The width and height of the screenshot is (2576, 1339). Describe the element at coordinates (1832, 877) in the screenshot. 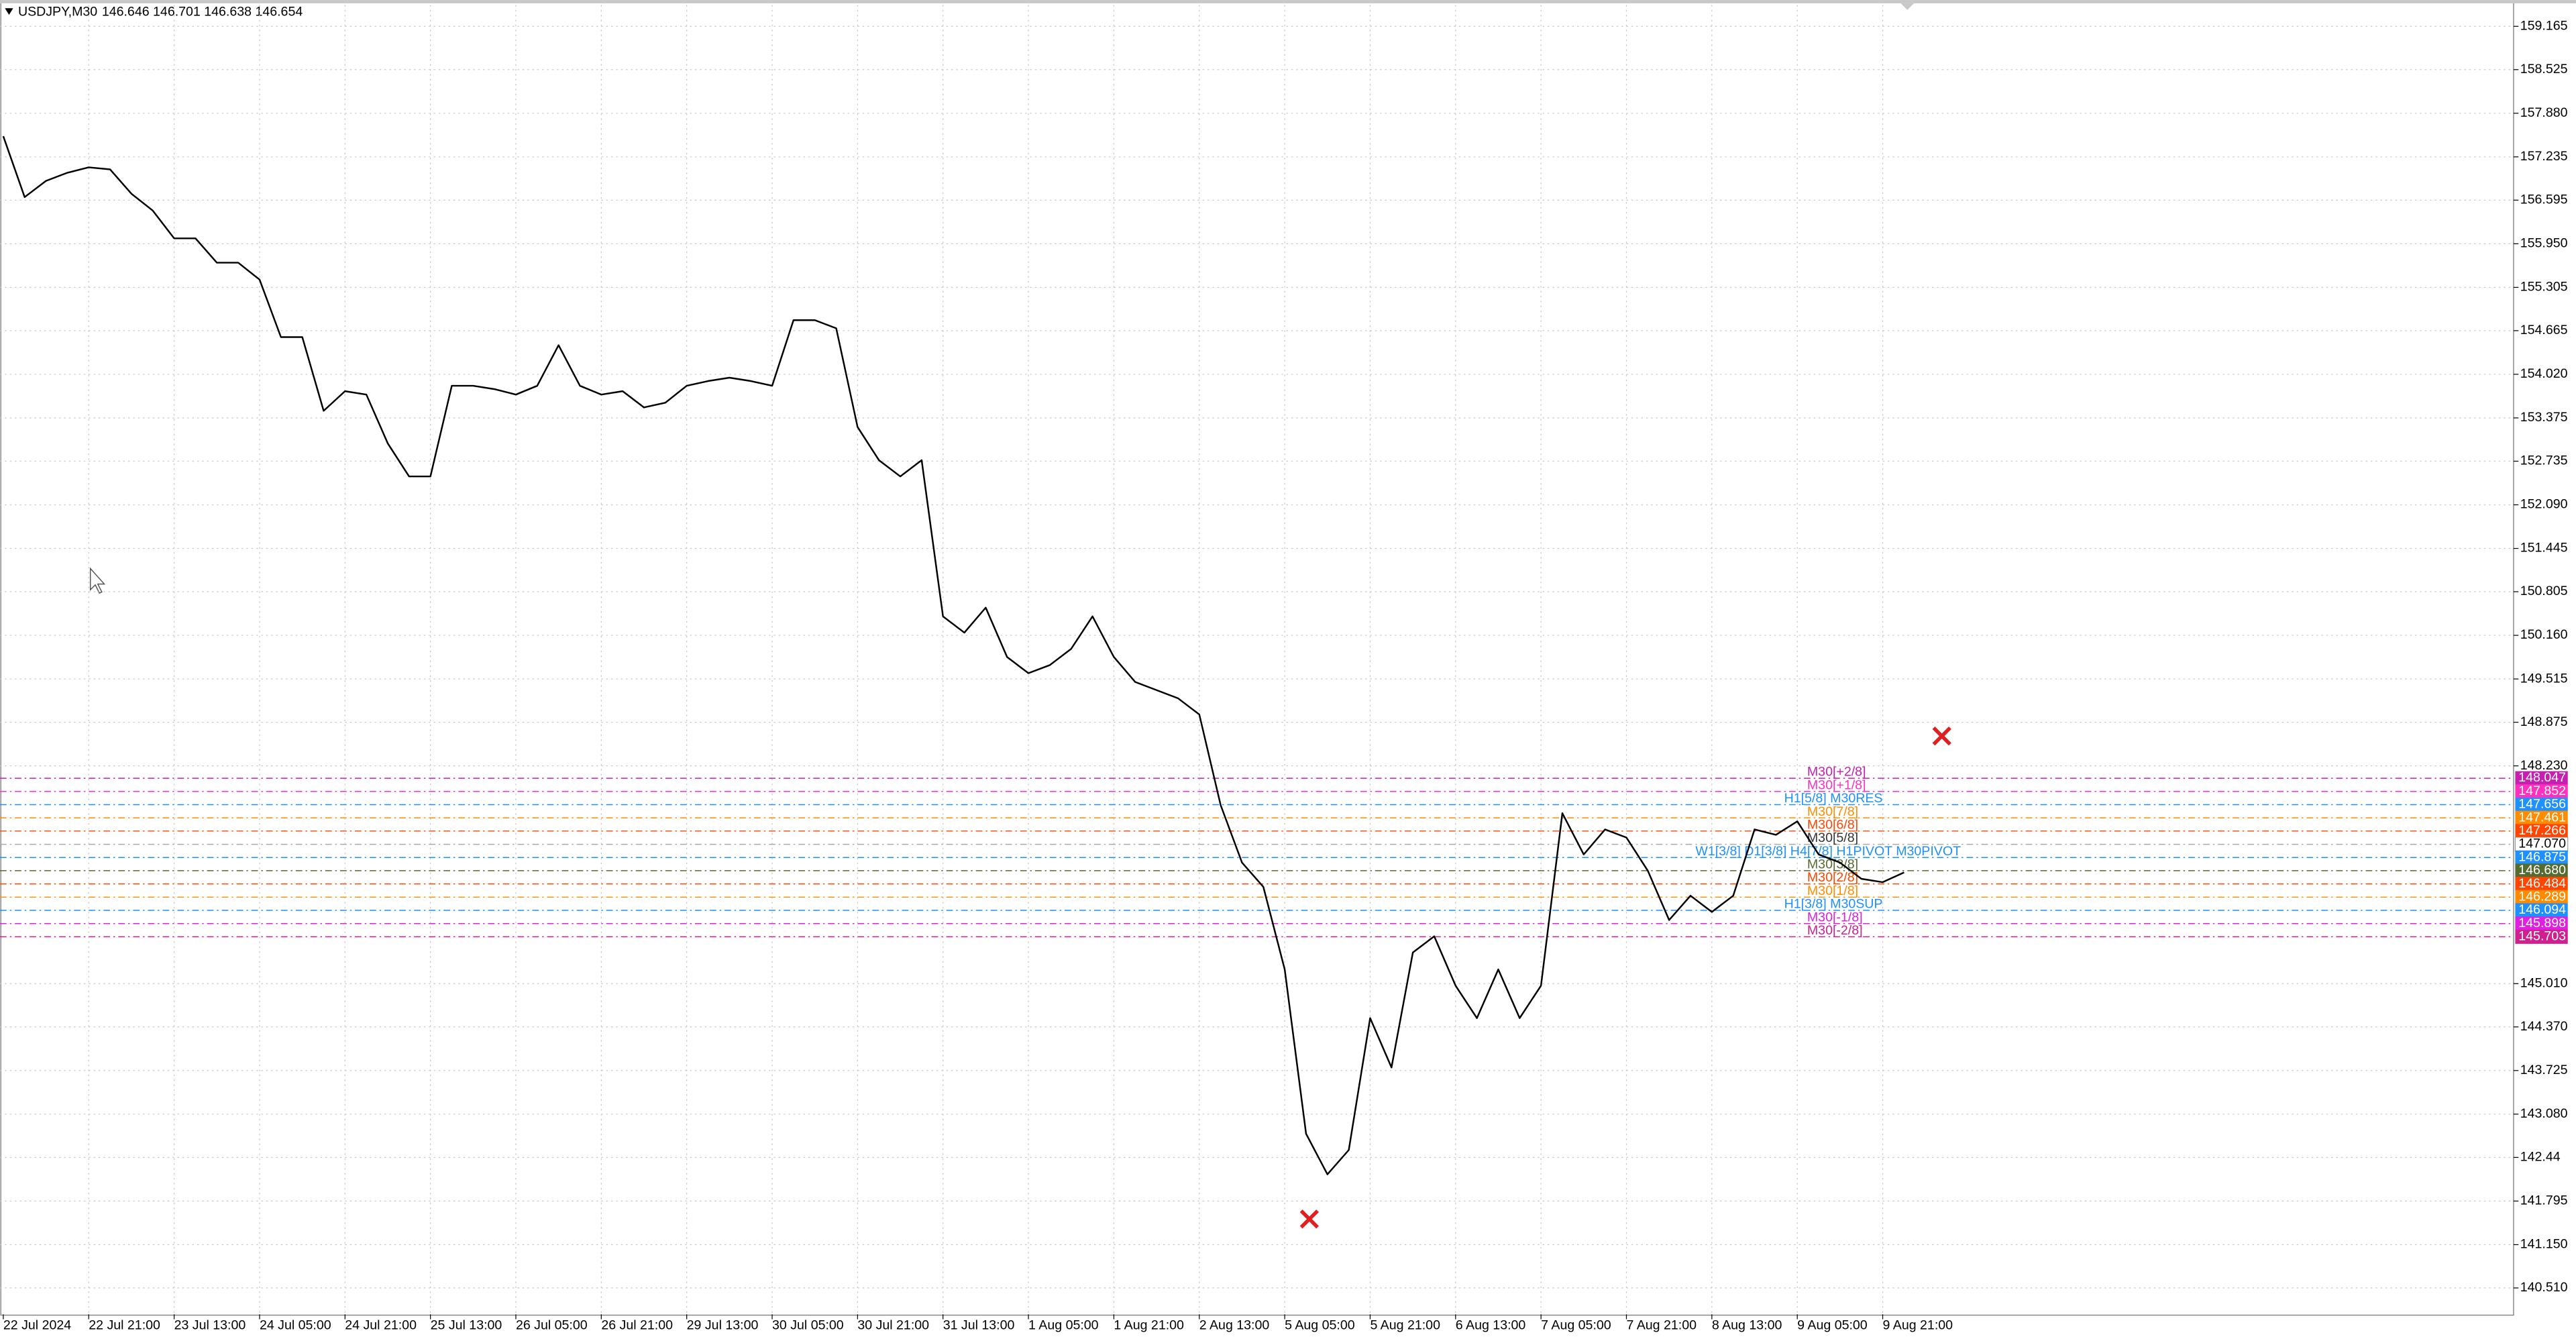

I see `level-label: M30[2/8]` at that location.